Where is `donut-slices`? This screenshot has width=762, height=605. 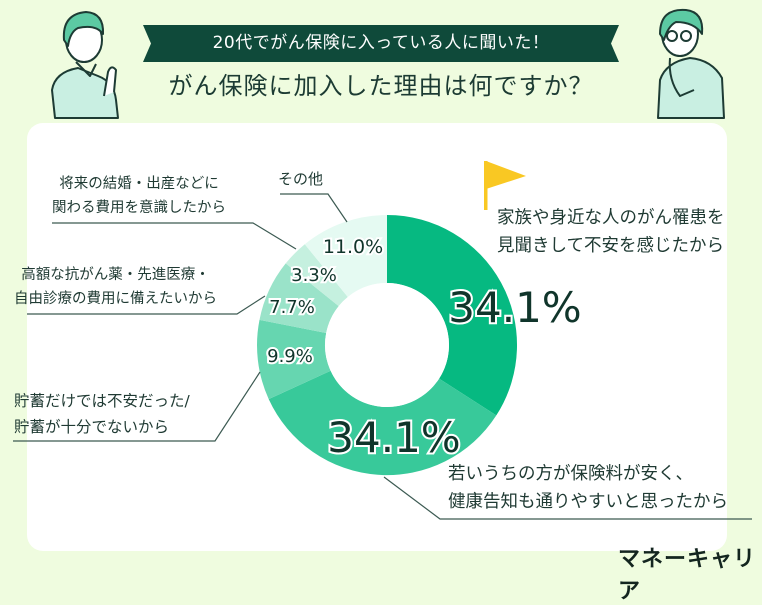 donut-slices is located at coordinates (387, 345).